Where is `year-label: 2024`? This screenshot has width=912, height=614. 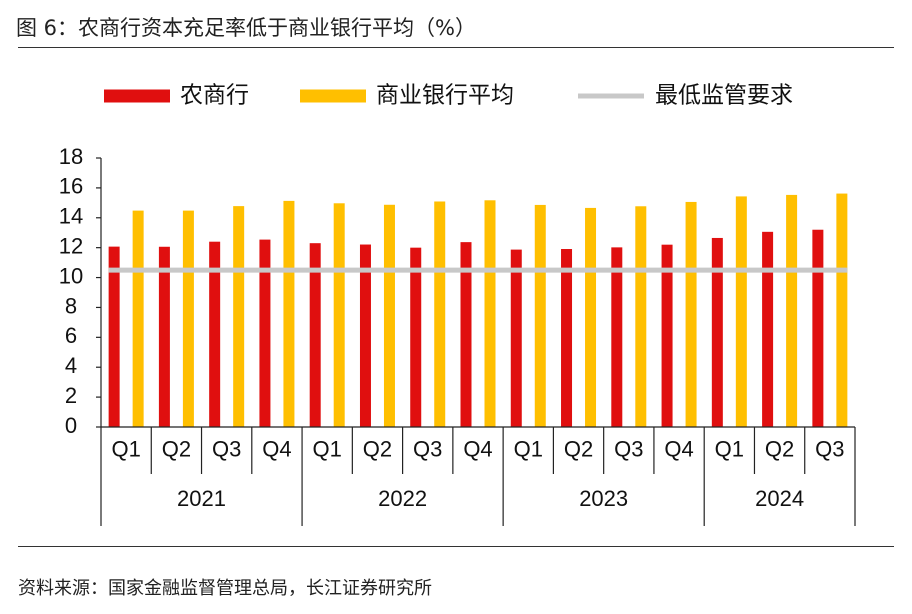
year-label: 2024 is located at coordinates (779, 498).